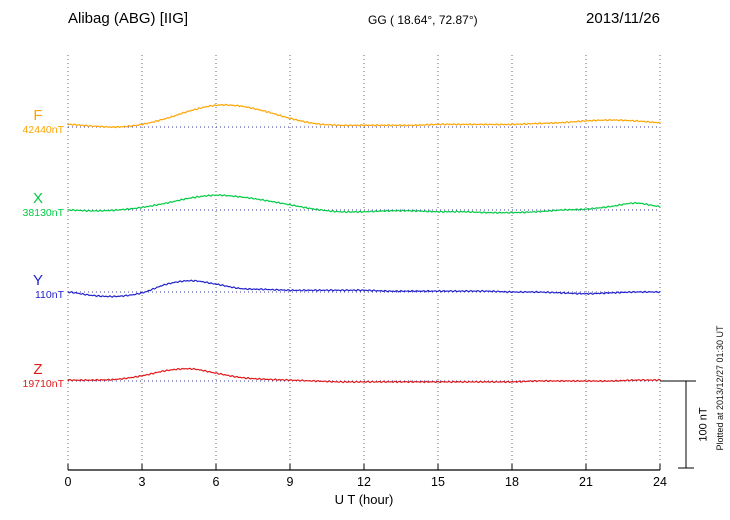 This screenshot has width=730, height=520. I want to click on scalebar, so click(678, 424).